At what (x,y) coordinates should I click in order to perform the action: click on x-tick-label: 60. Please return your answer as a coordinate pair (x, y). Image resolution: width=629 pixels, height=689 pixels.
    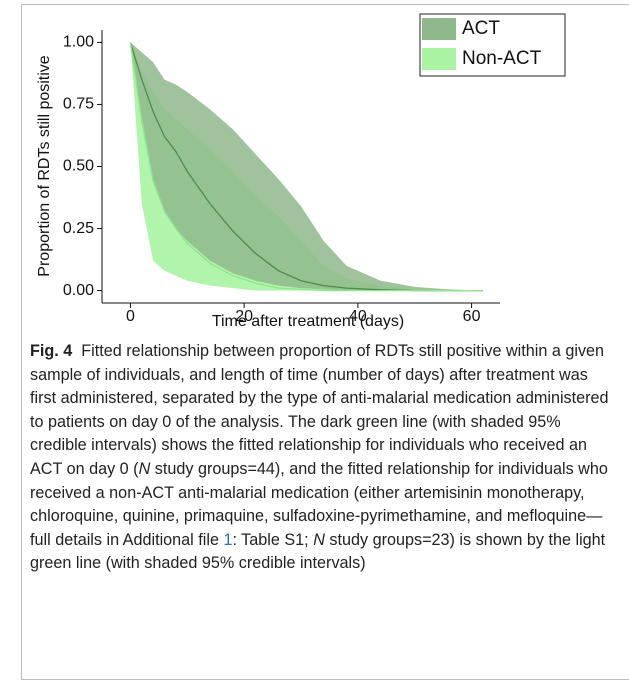
    Looking at the image, I should click on (472, 316).